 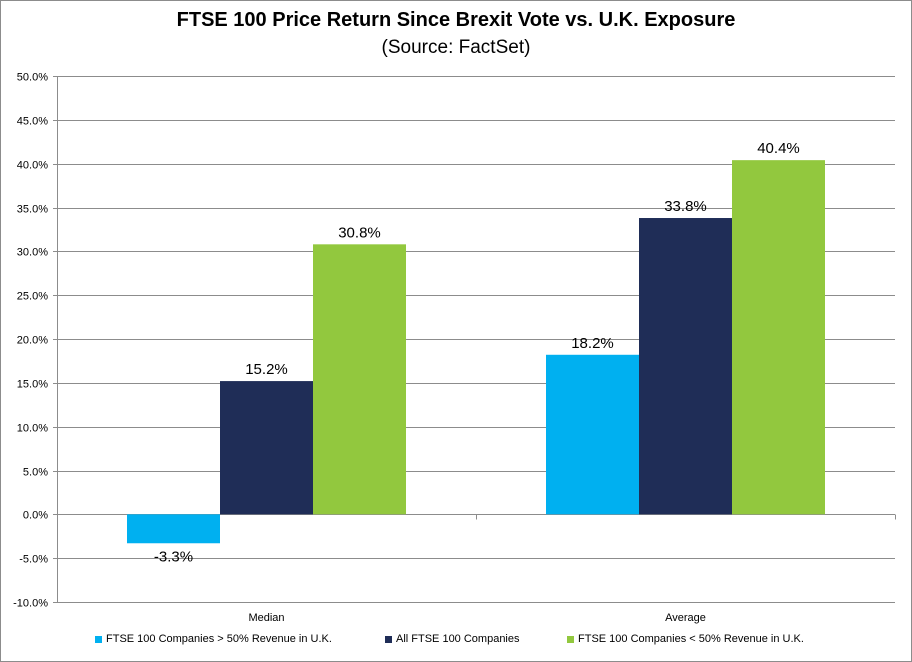 What do you see at coordinates (33, 560) in the screenshot?
I see `y-tick-label: -5.0%` at bounding box center [33, 560].